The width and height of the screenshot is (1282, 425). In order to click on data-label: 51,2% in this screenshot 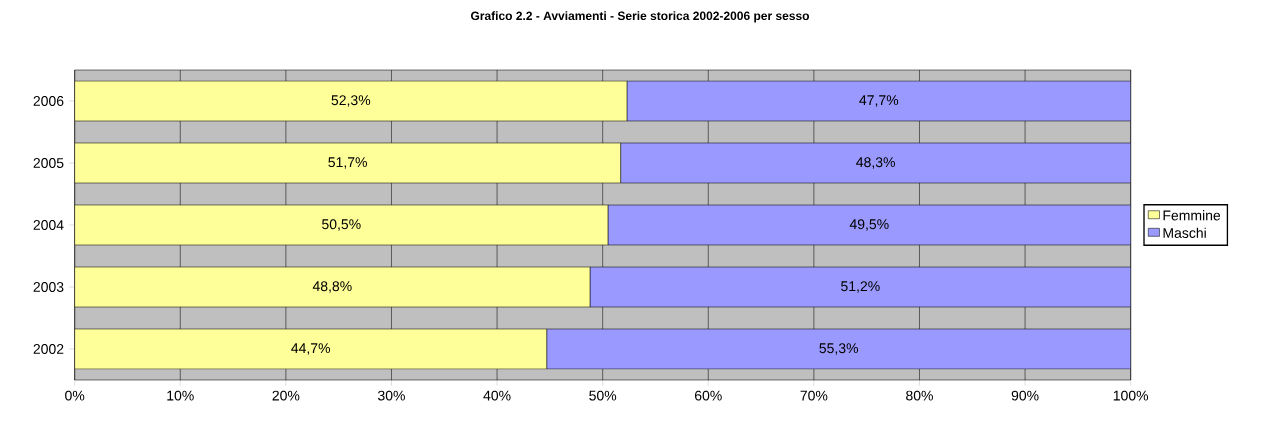, I will do `click(860, 287)`.